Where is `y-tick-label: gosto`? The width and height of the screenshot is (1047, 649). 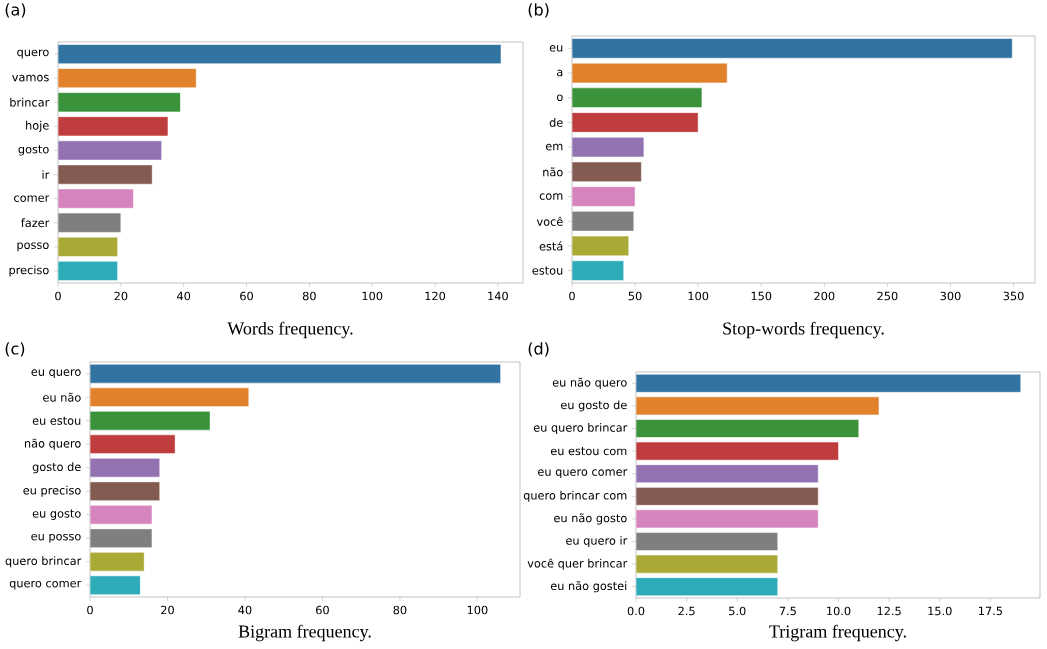
y-tick-label: gosto is located at coordinates (33, 150).